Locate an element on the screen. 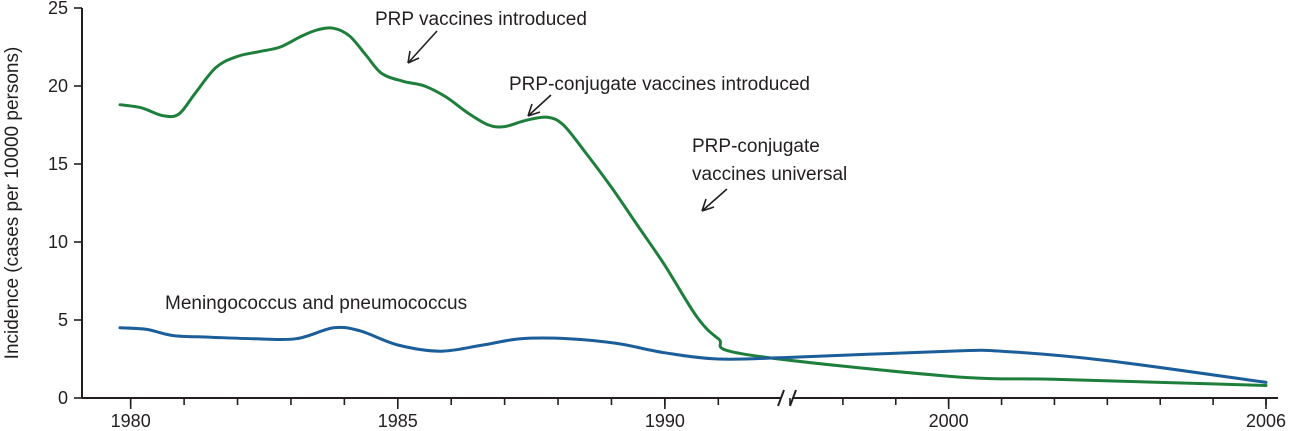 The image size is (1293, 431). x-tick-label: 2000 is located at coordinates (949, 421).